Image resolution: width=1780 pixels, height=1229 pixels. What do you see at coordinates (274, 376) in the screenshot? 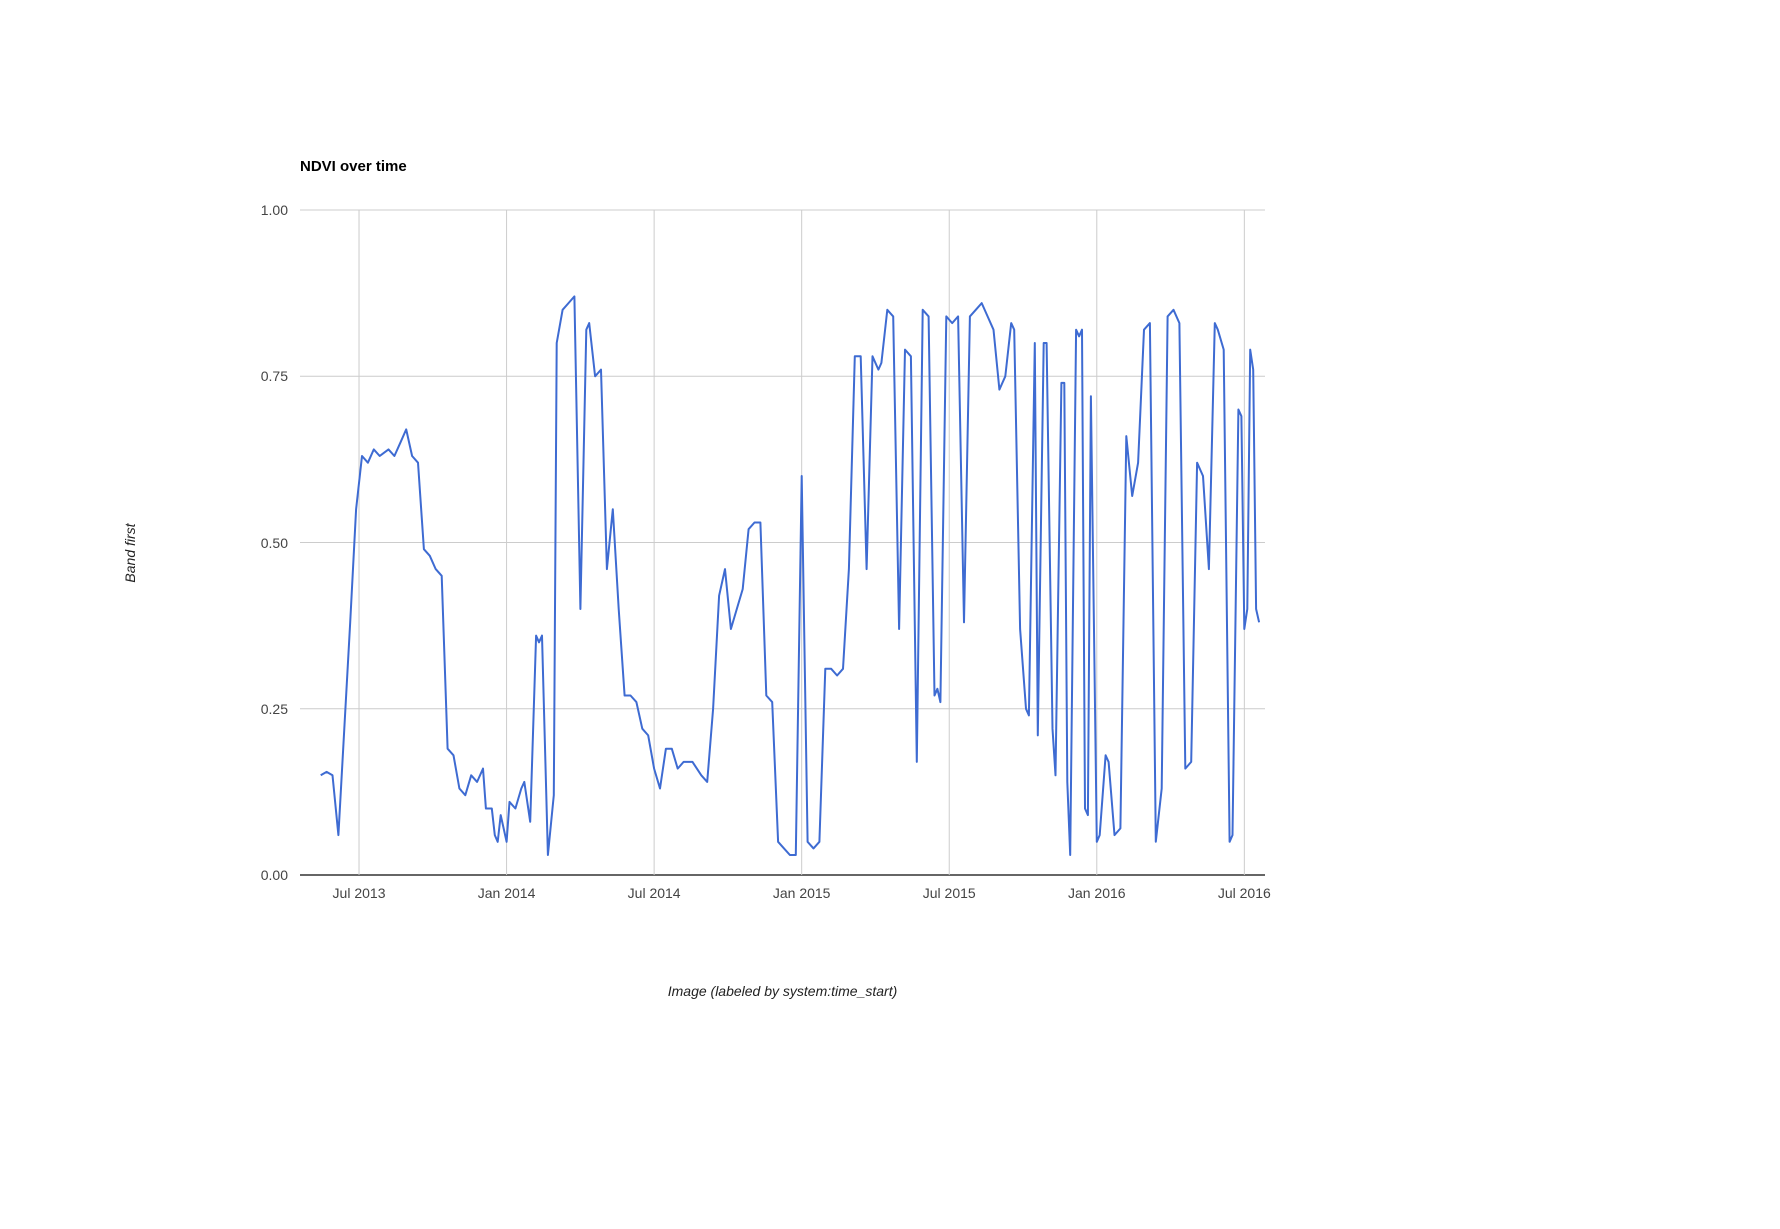
I see `y-tick-label: 0.75` at bounding box center [274, 376].